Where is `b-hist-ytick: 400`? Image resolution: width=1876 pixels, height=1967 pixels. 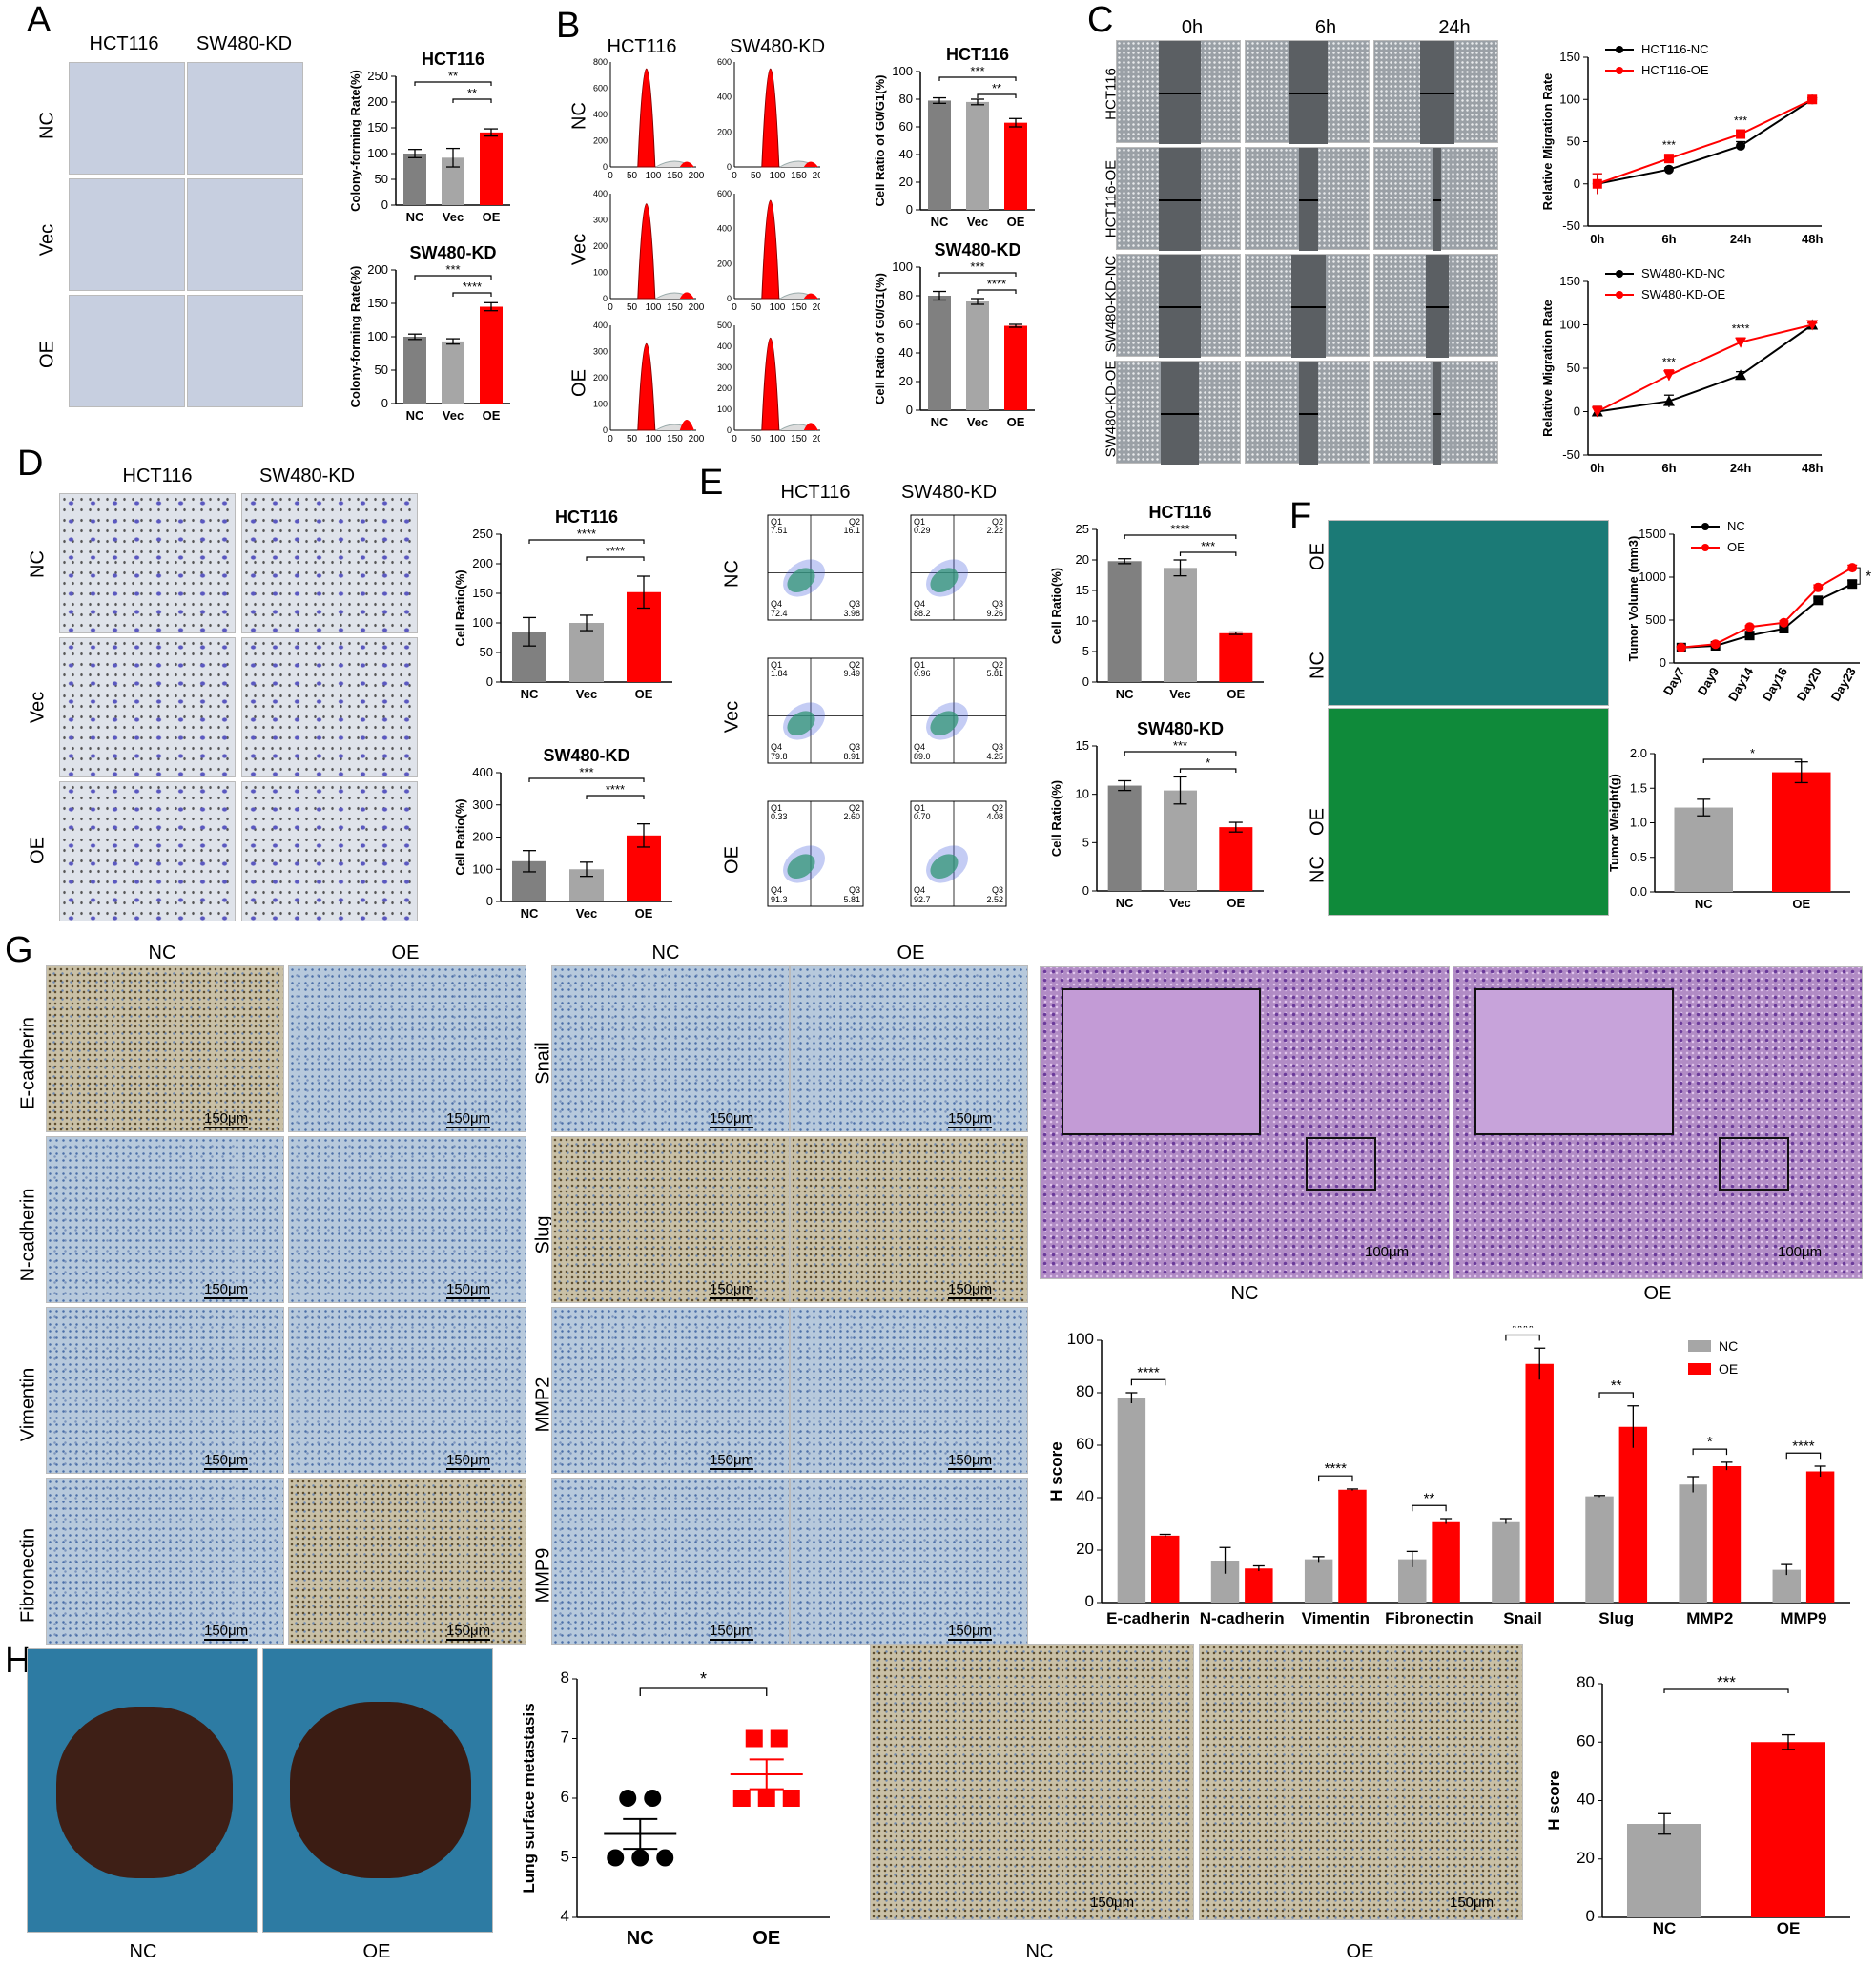
b-hist-ytick: 400 is located at coordinates (600, 325).